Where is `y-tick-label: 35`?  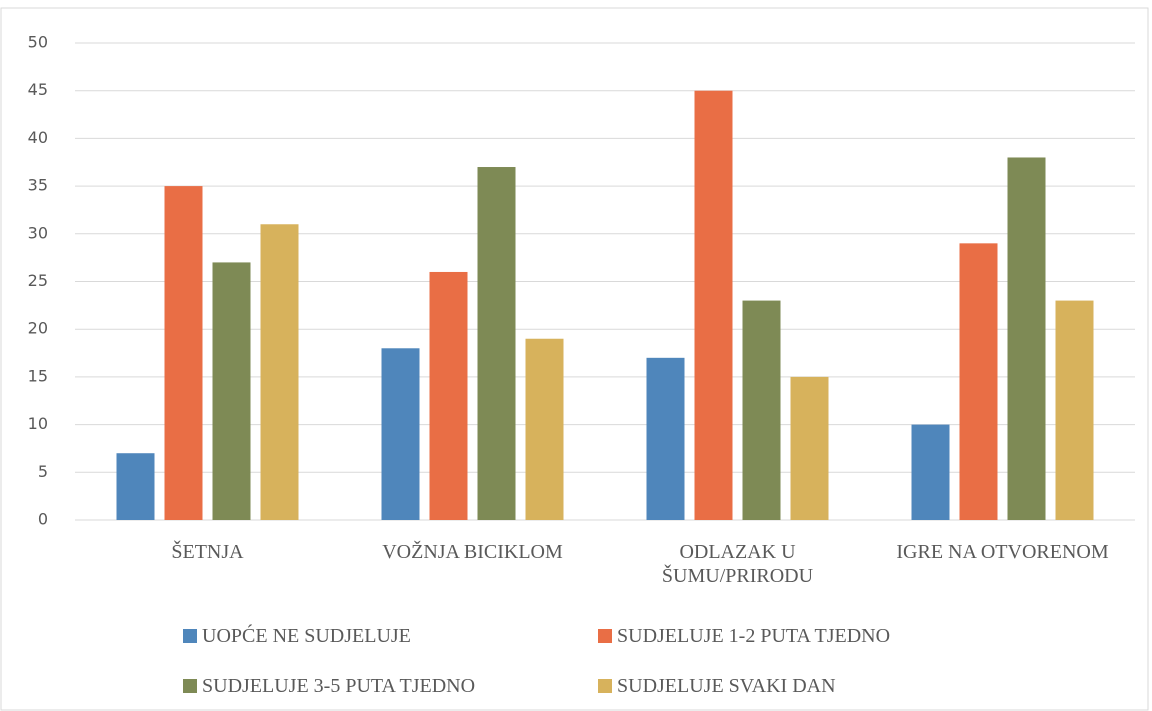
y-tick-label: 35 is located at coordinates (38, 185).